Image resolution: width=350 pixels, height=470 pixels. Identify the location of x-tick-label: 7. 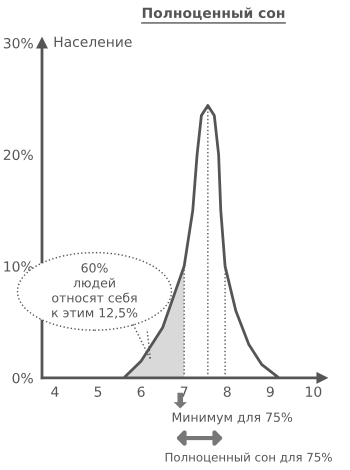
(184, 391).